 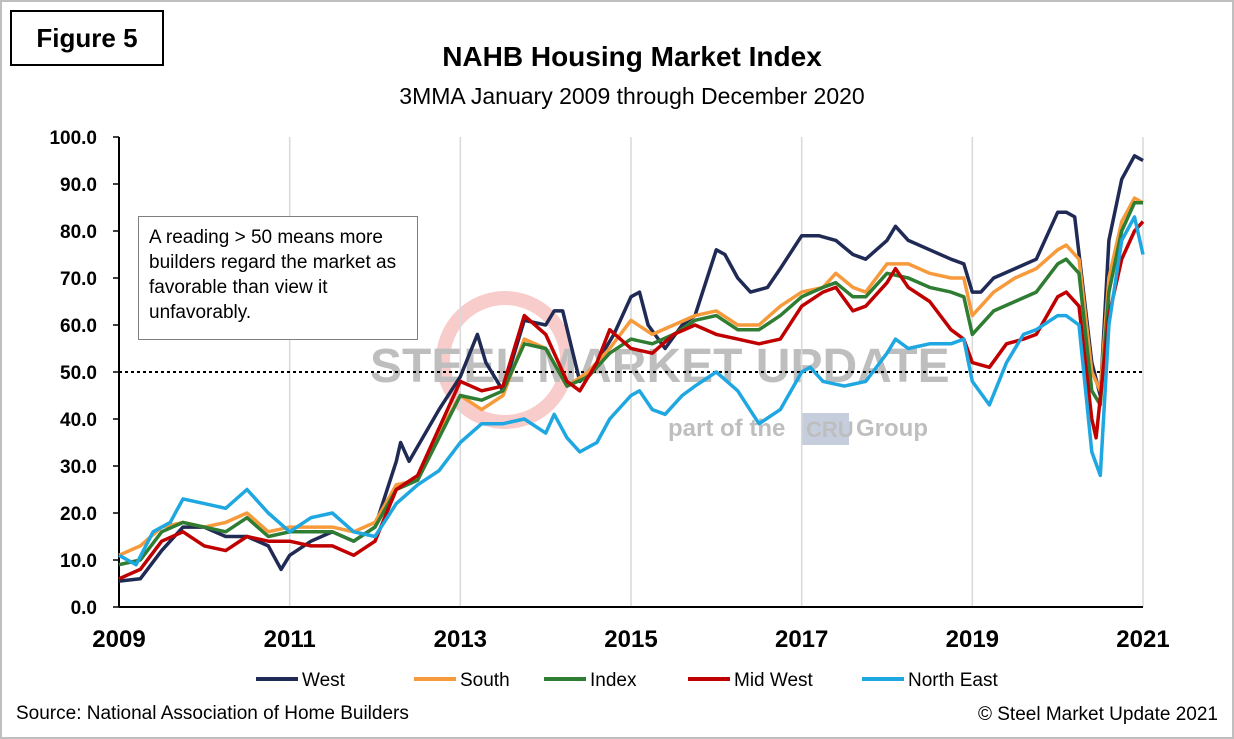 What do you see at coordinates (460, 639) in the screenshot?
I see `x-tick-2013: 2013` at bounding box center [460, 639].